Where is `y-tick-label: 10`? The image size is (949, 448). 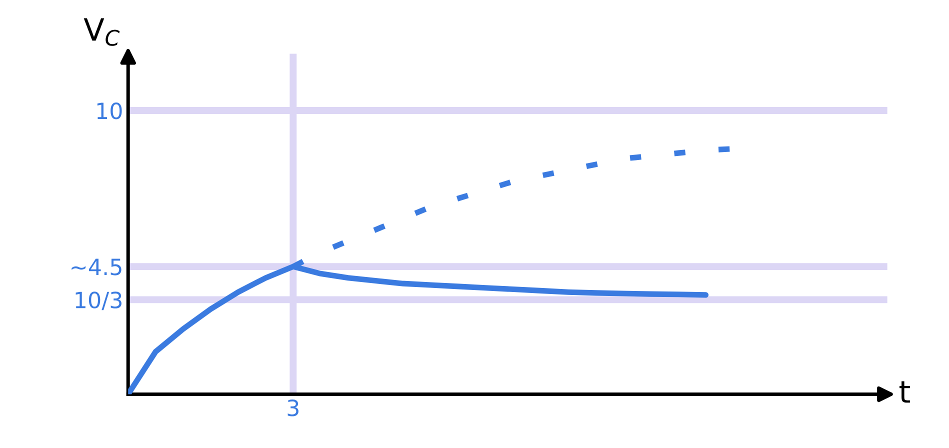 y-tick-label: 10 is located at coordinates (109, 111).